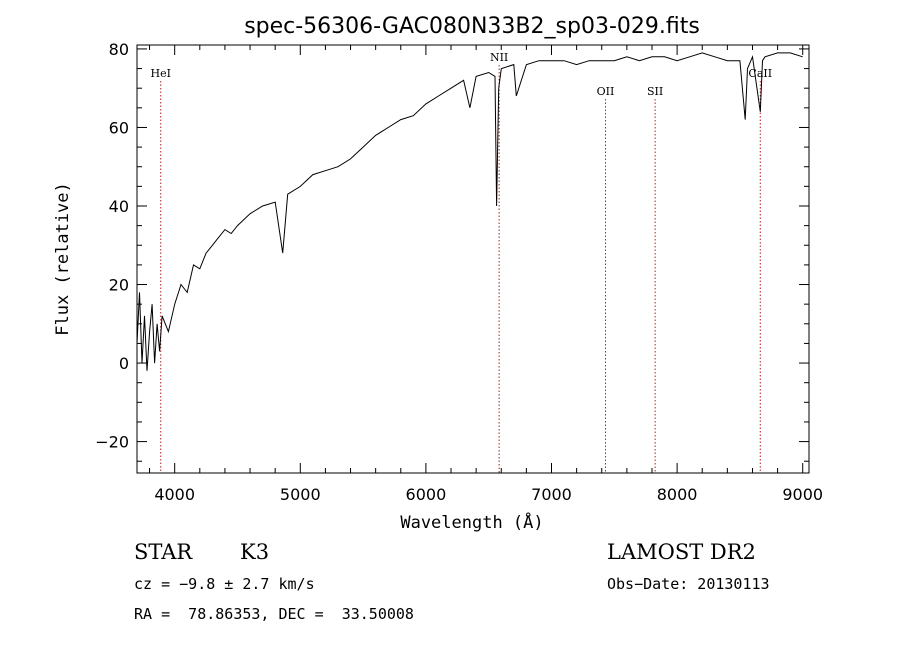  What do you see at coordinates (174, 494) in the screenshot?
I see `x-tick-label: 4000` at bounding box center [174, 494].